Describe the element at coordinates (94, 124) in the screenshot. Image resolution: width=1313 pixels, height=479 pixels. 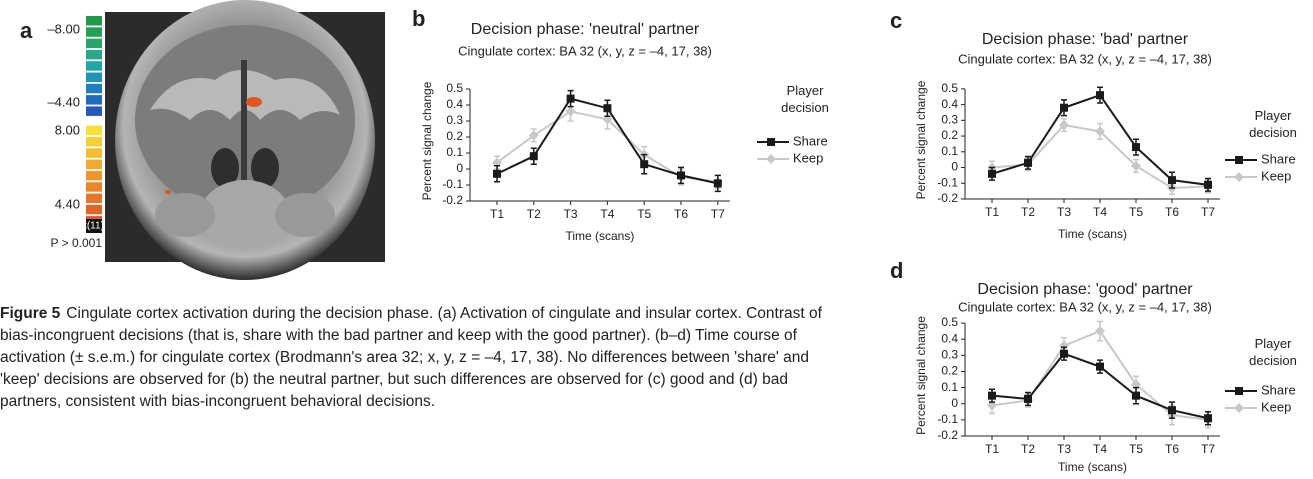
I see `colorbar` at that location.